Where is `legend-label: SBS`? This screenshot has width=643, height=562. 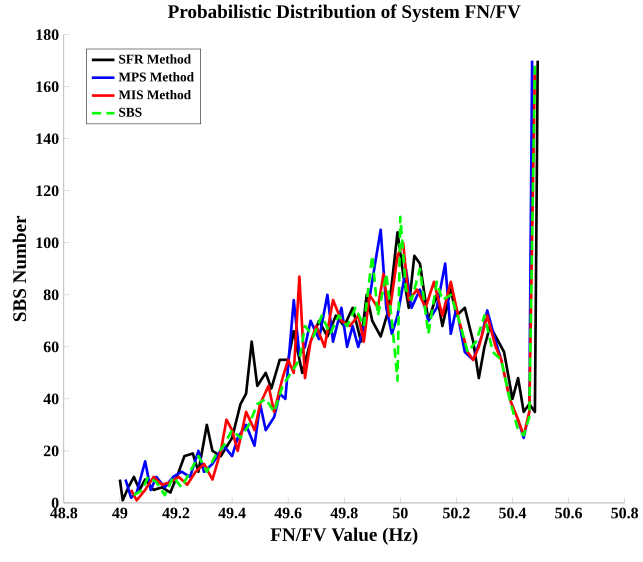
legend-label: SBS is located at coordinates (130, 112).